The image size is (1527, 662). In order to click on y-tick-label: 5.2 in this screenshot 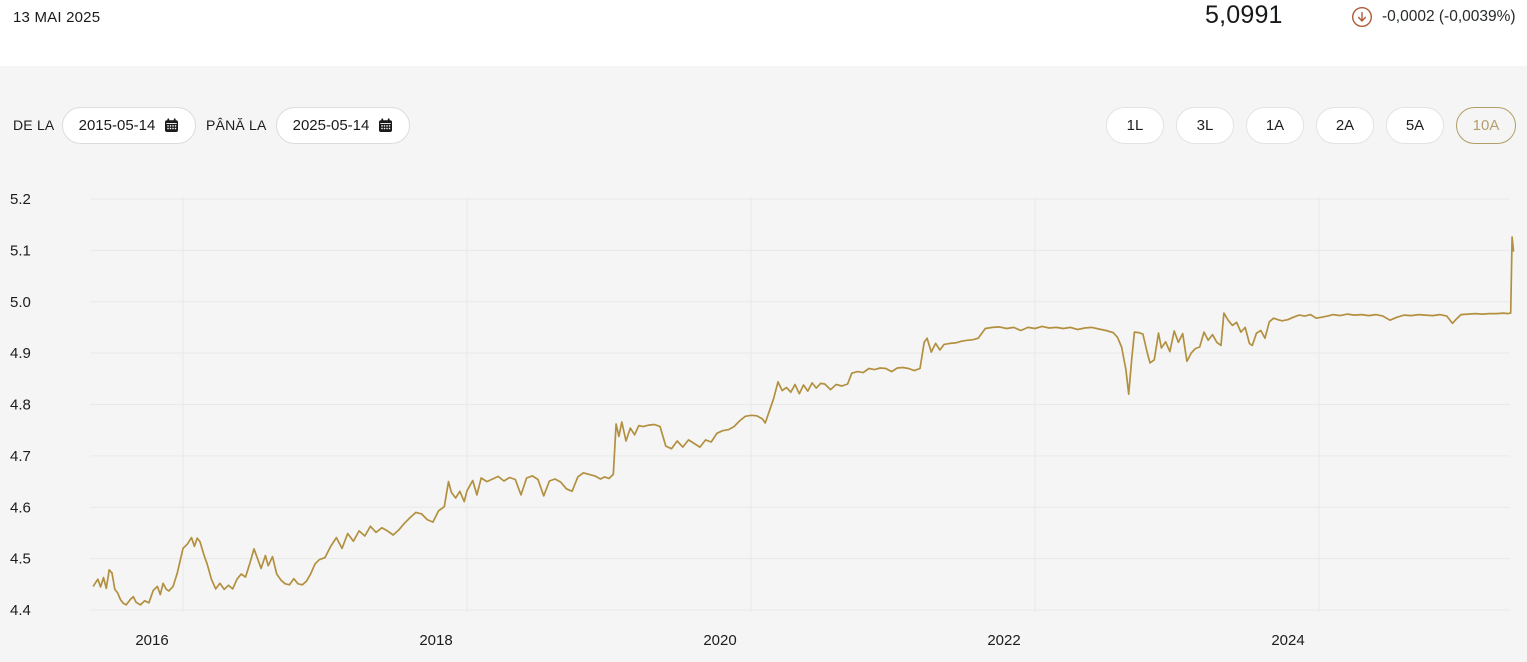, I will do `click(20, 199)`.